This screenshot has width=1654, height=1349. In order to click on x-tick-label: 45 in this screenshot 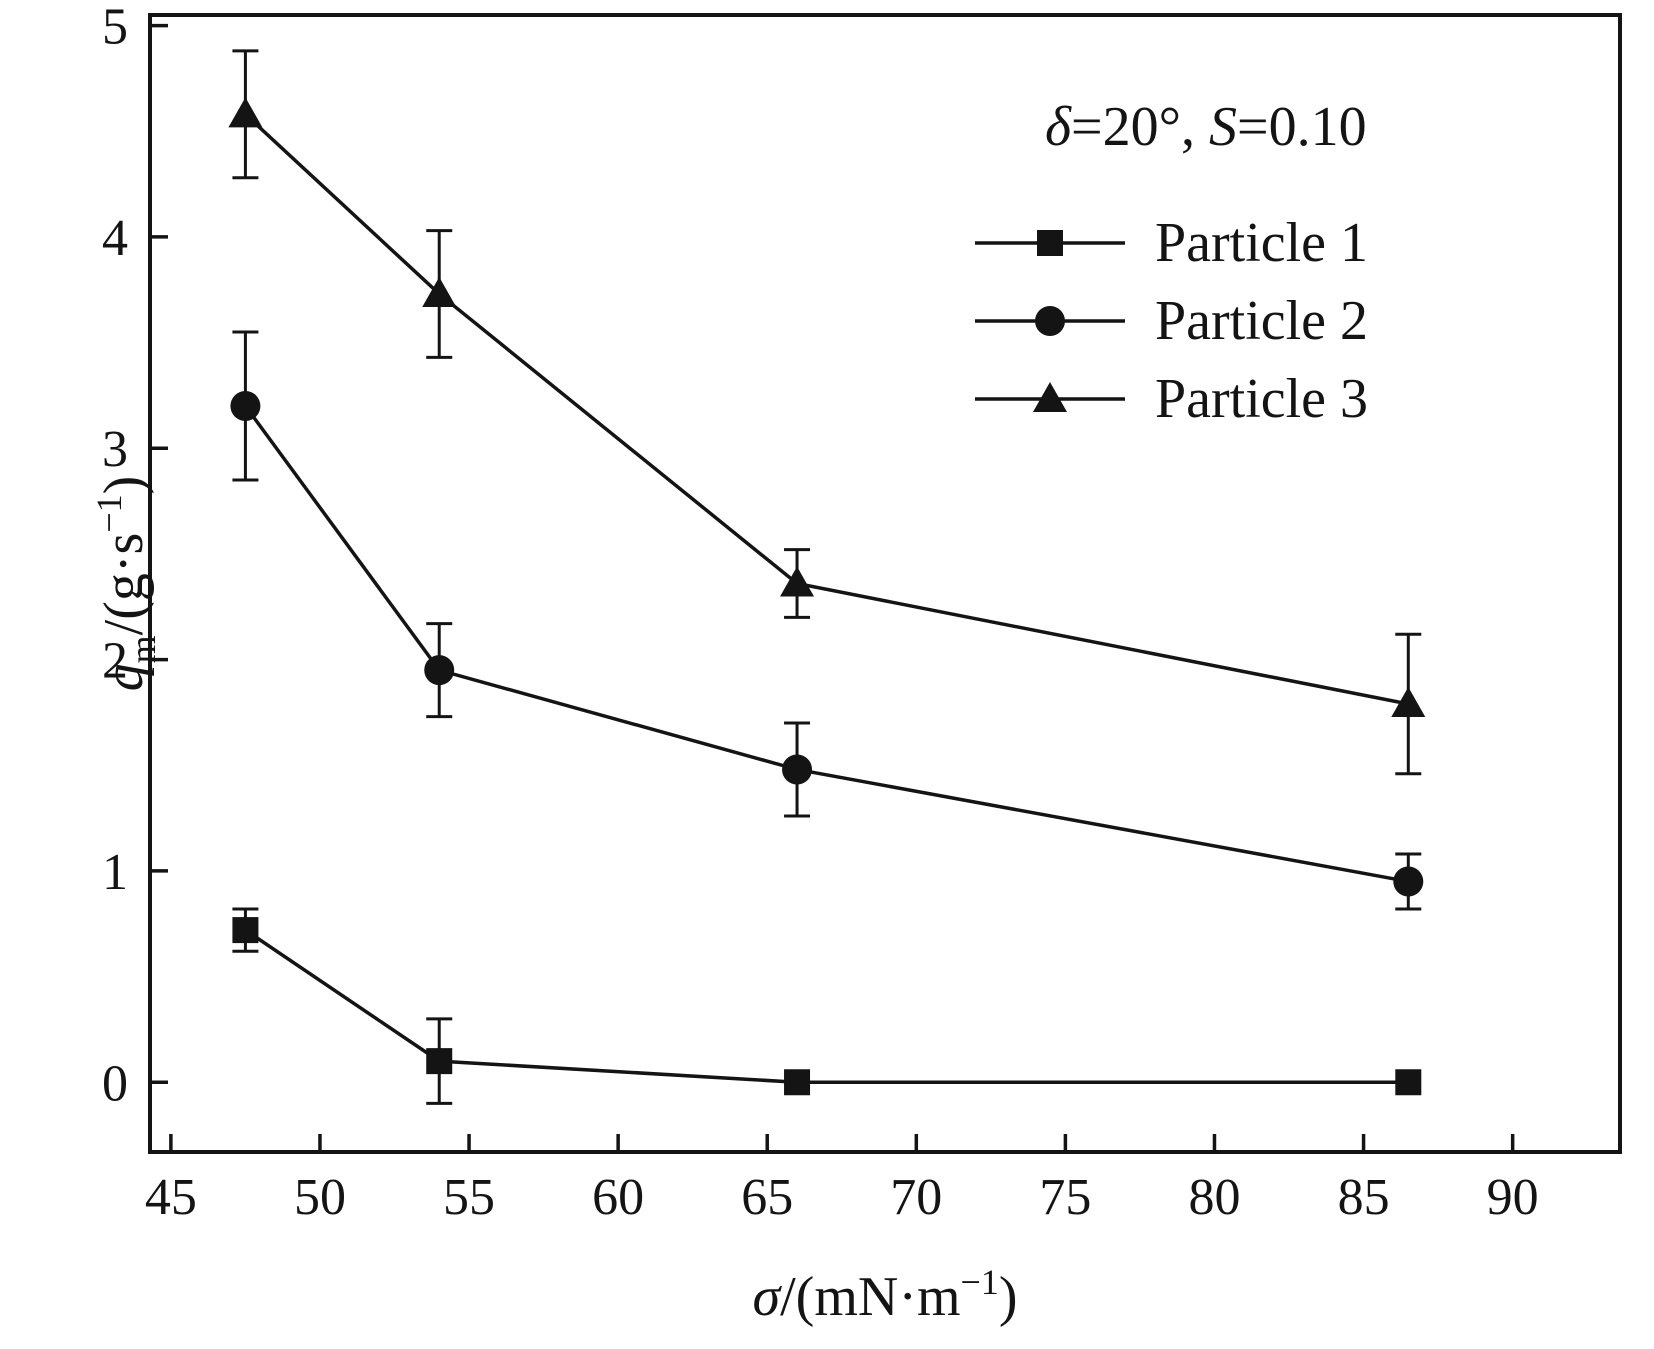, I will do `click(171, 1197)`.